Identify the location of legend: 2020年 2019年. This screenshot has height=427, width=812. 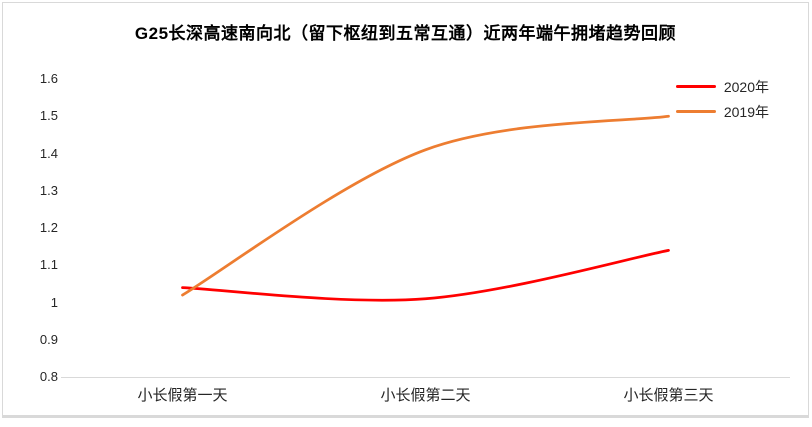
(722, 99).